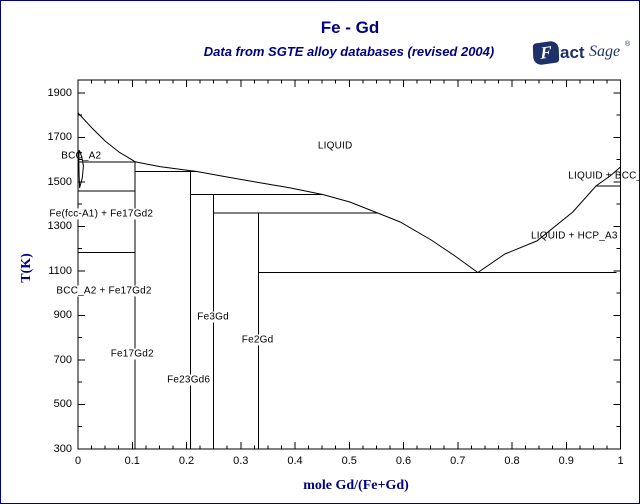 This screenshot has height=504, width=640. Describe the element at coordinates (628, 44) in the screenshot. I see `logo-trademark: ®` at that location.